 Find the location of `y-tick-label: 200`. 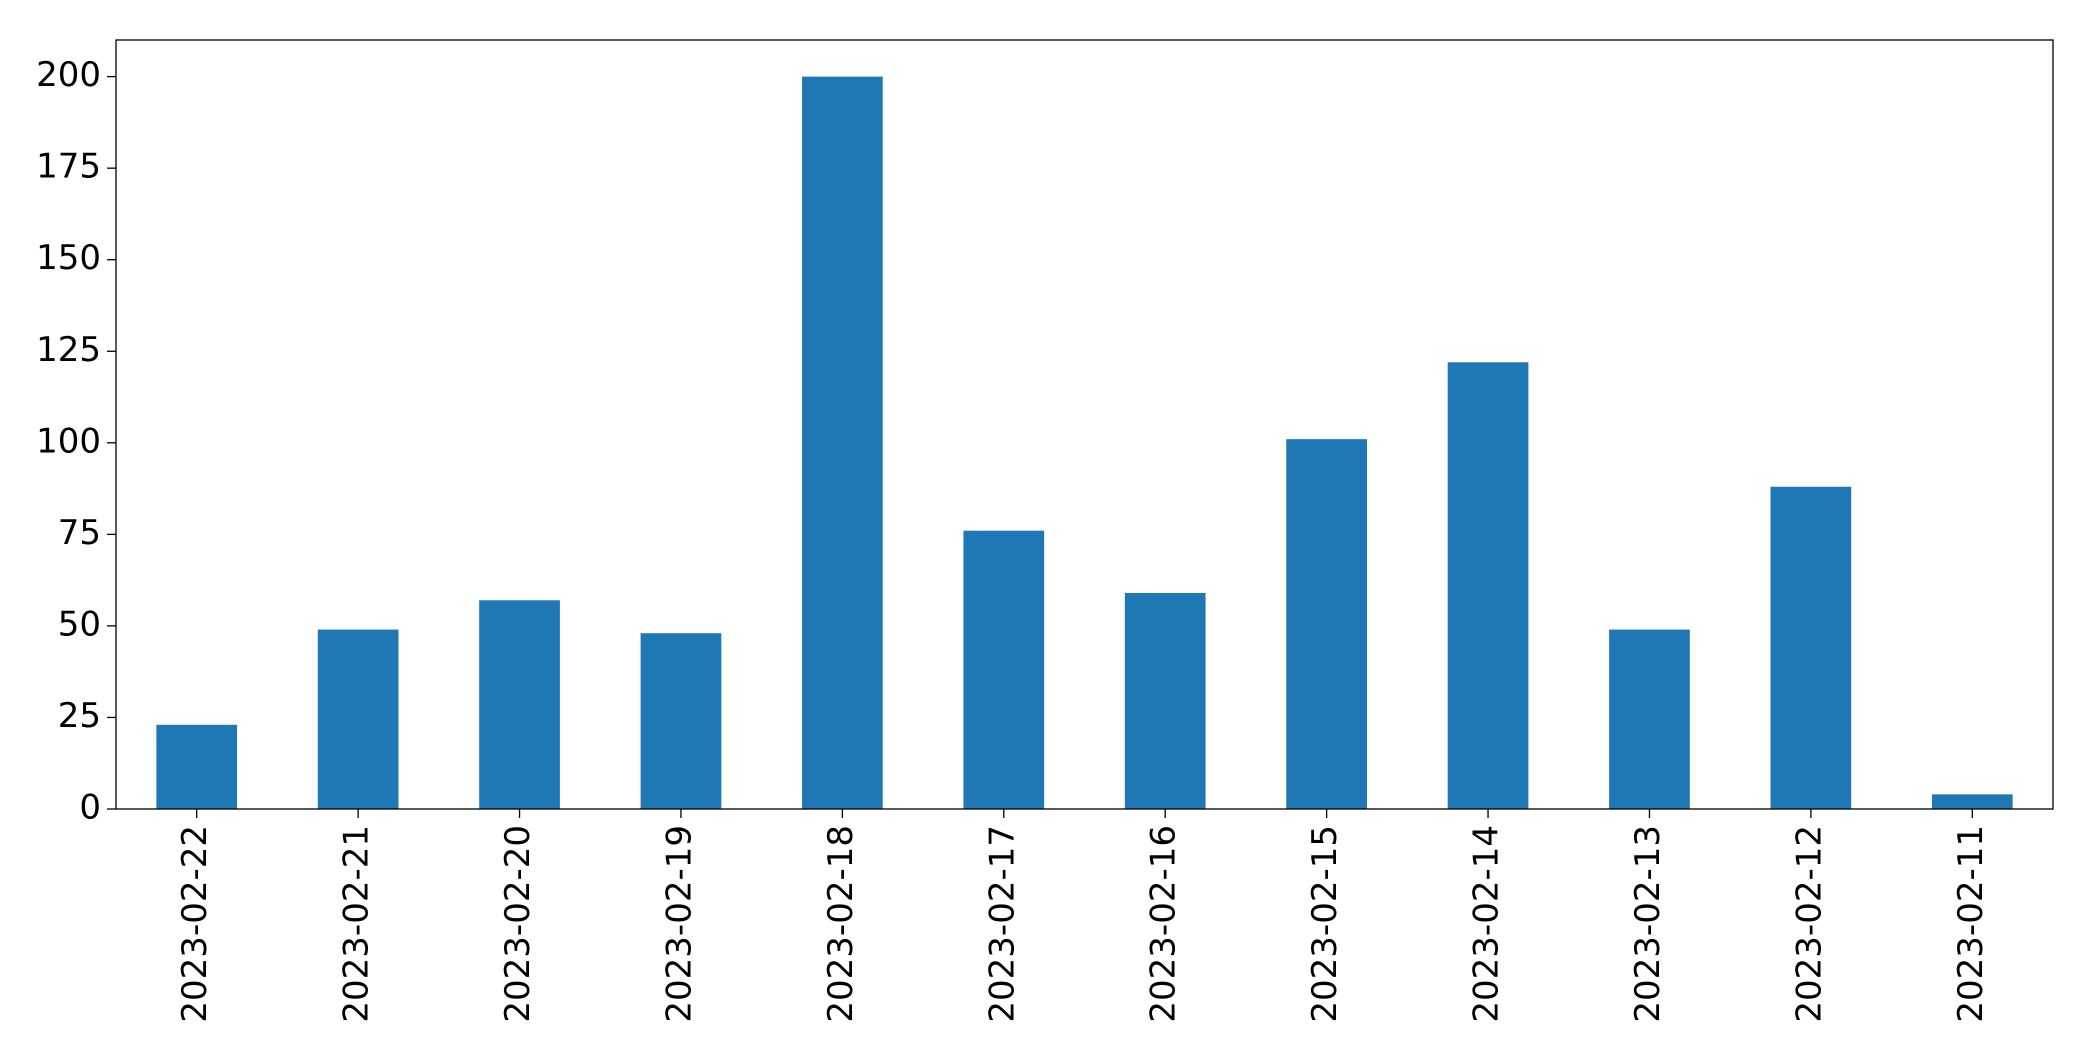

y-tick-label: 200 is located at coordinates (68, 75).